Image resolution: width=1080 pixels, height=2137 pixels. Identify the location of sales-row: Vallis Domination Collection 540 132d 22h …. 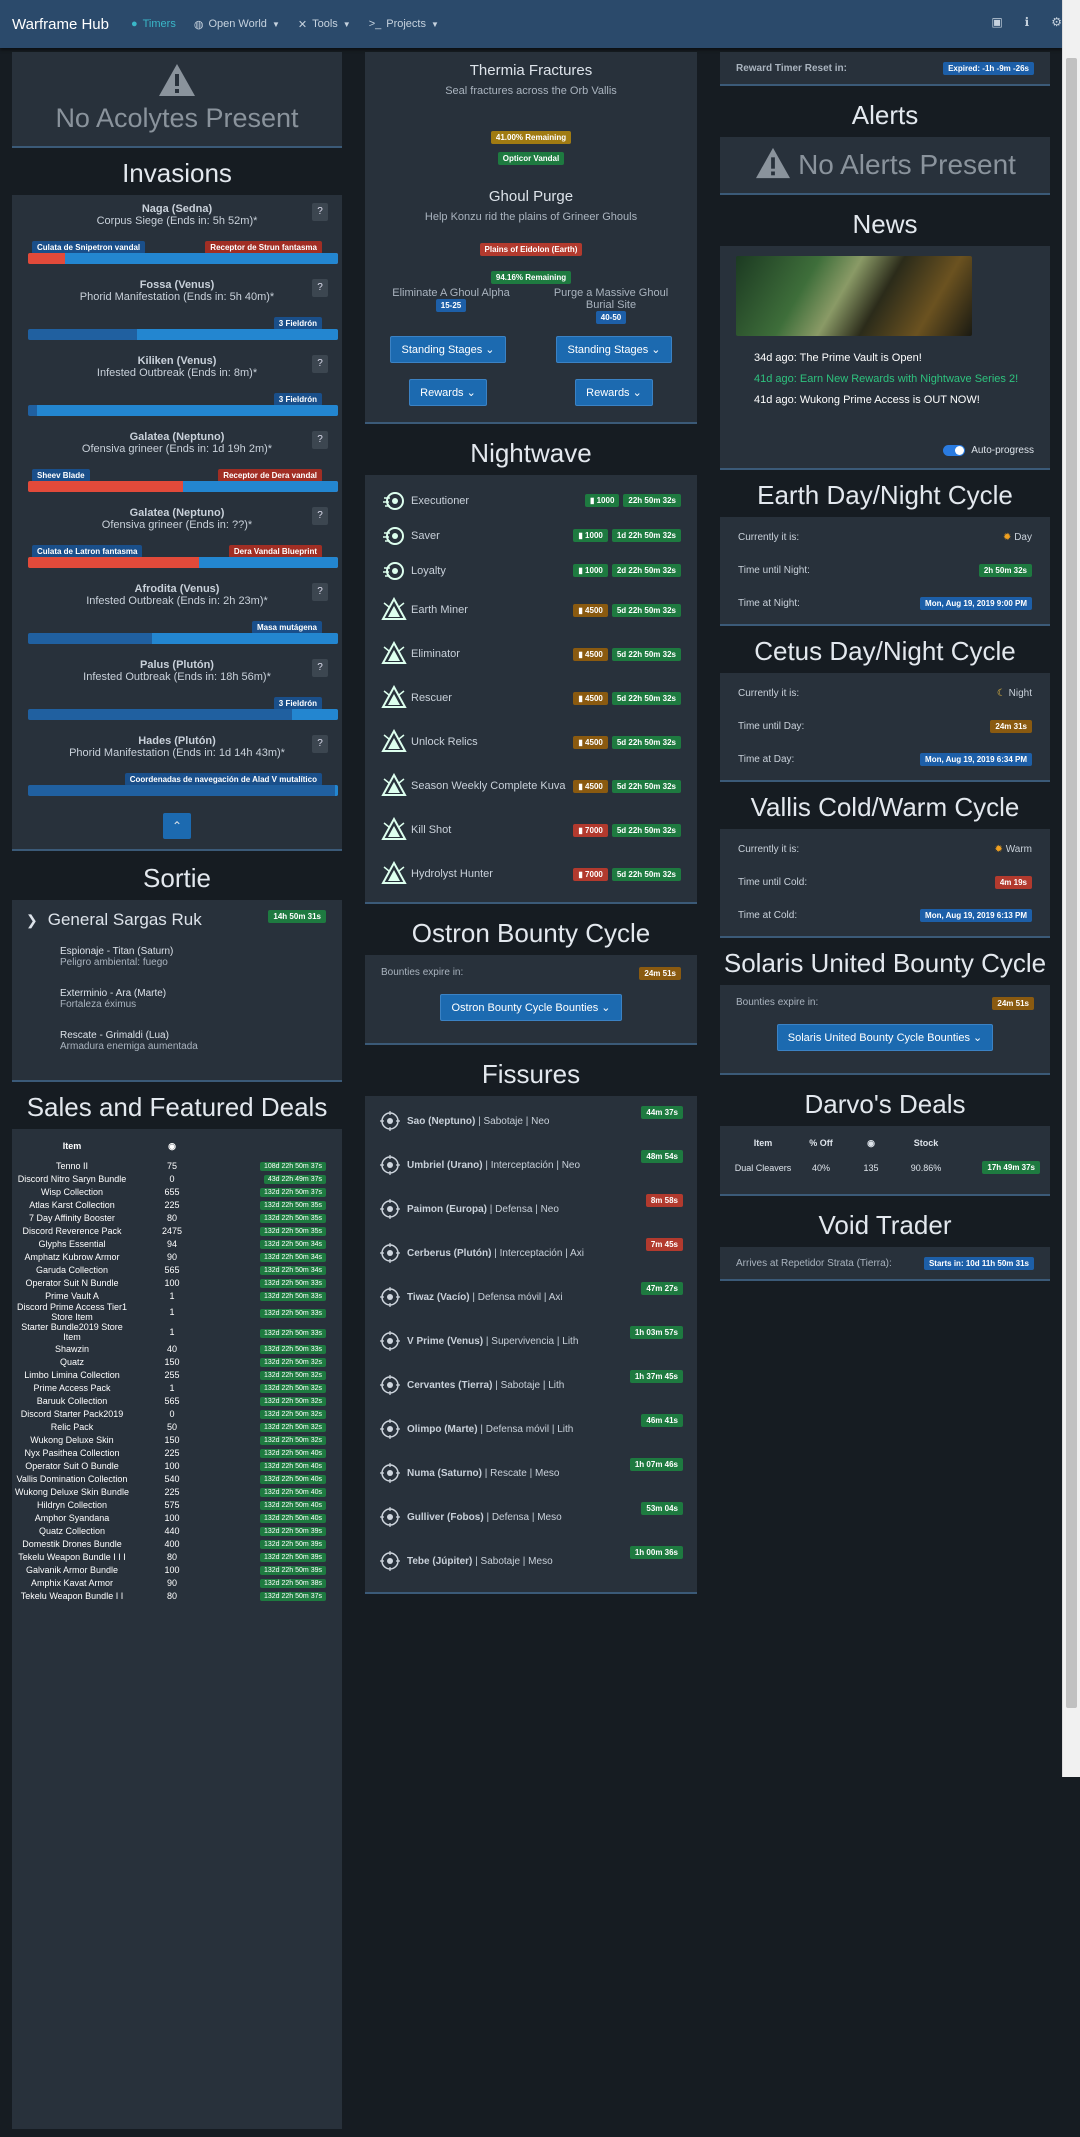
(177, 1478).